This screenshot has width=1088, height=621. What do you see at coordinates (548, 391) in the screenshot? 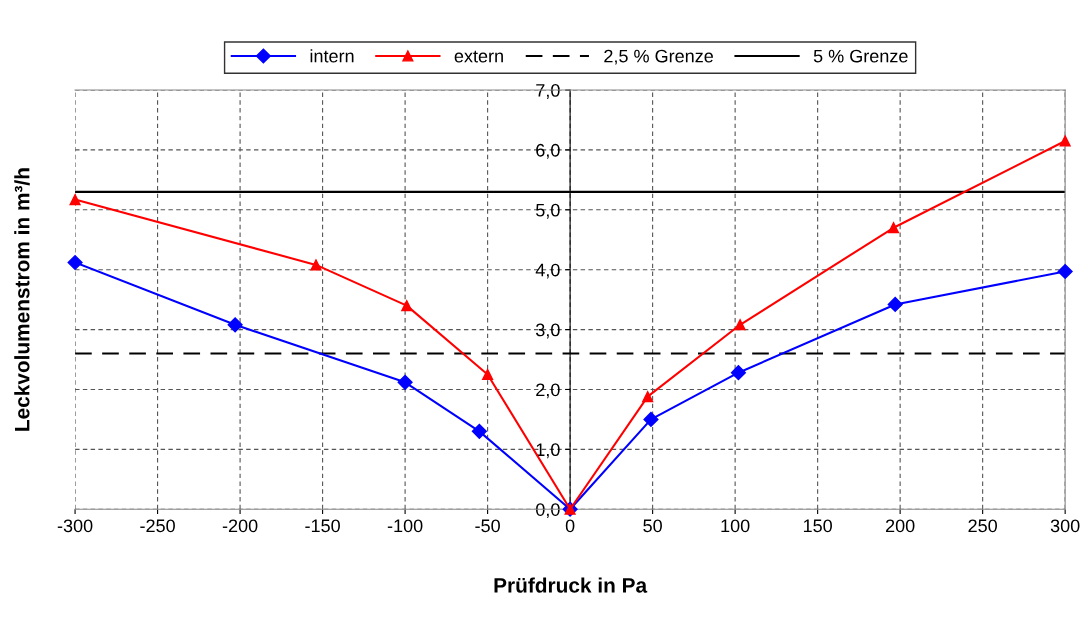
I see `y-tick-label: 2,0` at bounding box center [548, 391].